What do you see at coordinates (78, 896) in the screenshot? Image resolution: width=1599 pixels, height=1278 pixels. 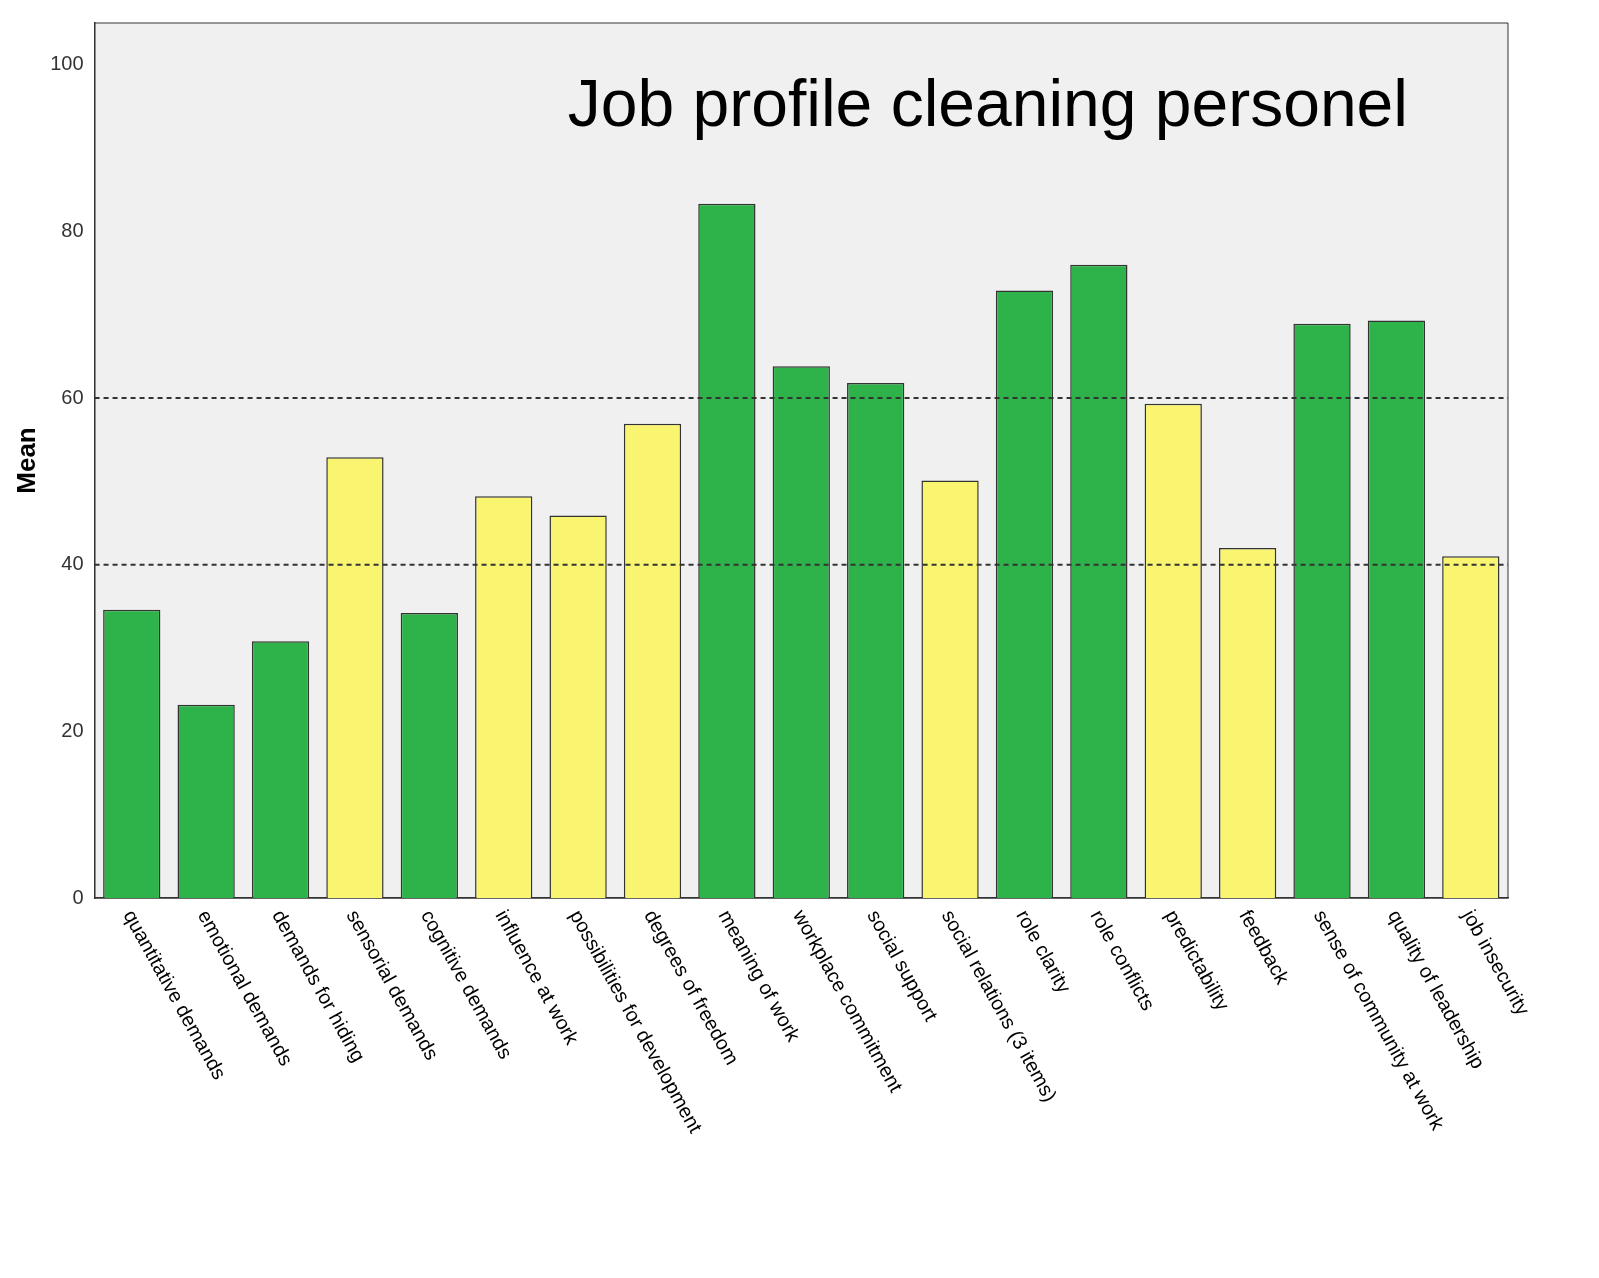 I see `y-tick-label: 0` at bounding box center [78, 896].